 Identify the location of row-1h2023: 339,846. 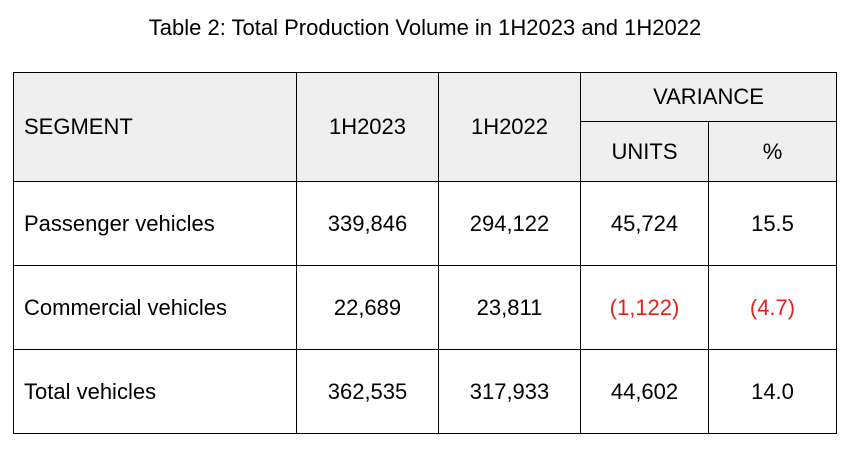
(367, 223).